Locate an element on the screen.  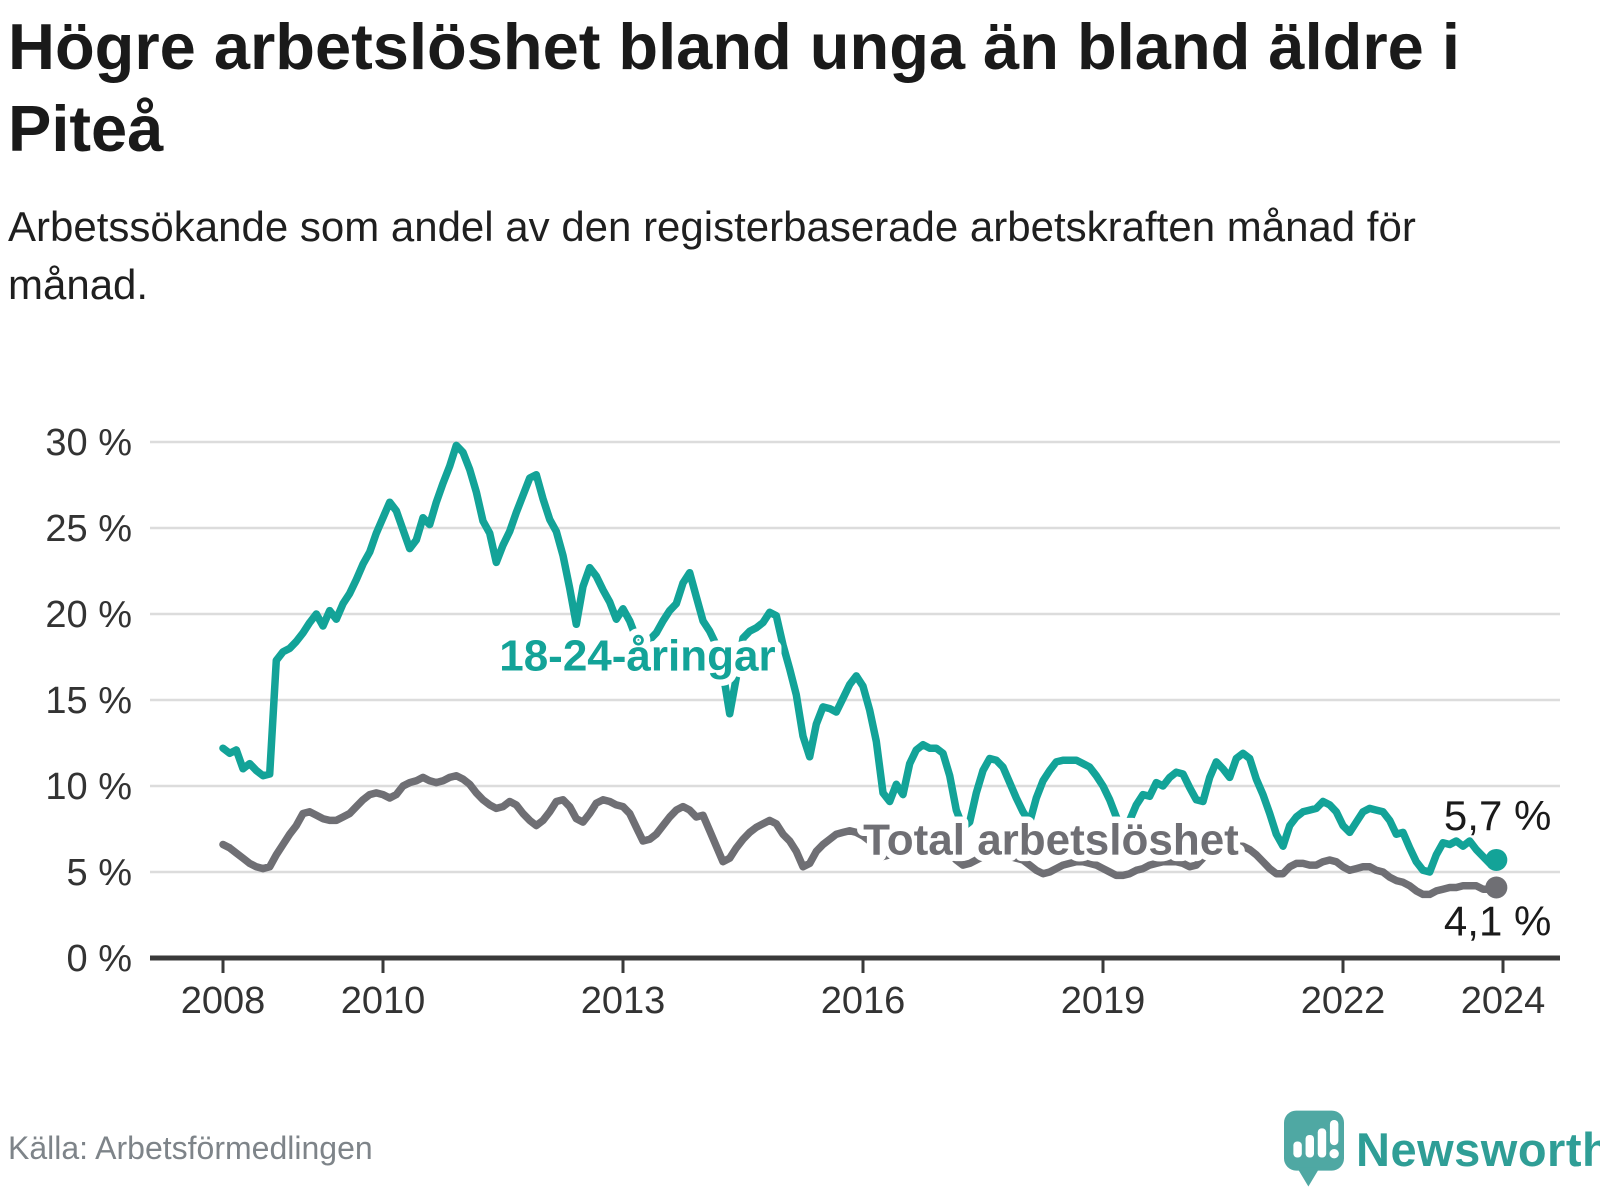
x-axis-tick-label: 2013 is located at coordinates (623, 1001).